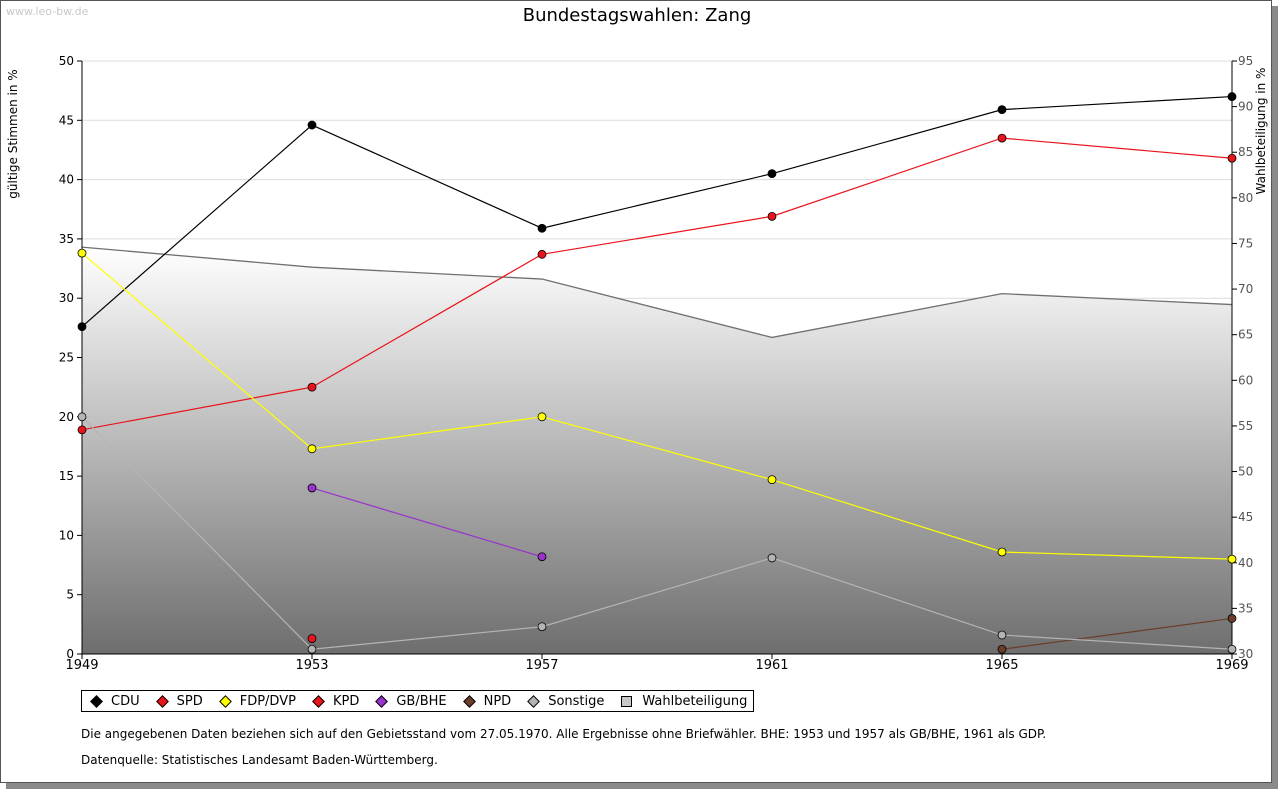  Describe the element at coordinates (312, 449) in the screenshot. I see `point-fdpdvp-1953` at that location.